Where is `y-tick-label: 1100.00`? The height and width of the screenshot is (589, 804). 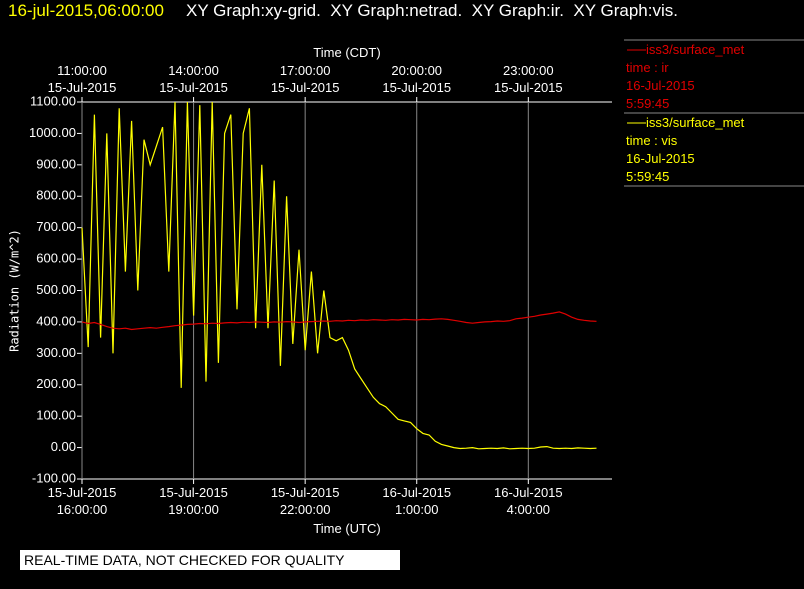 y-tick-label: 1100.00 is located at coordinates (53, 100).